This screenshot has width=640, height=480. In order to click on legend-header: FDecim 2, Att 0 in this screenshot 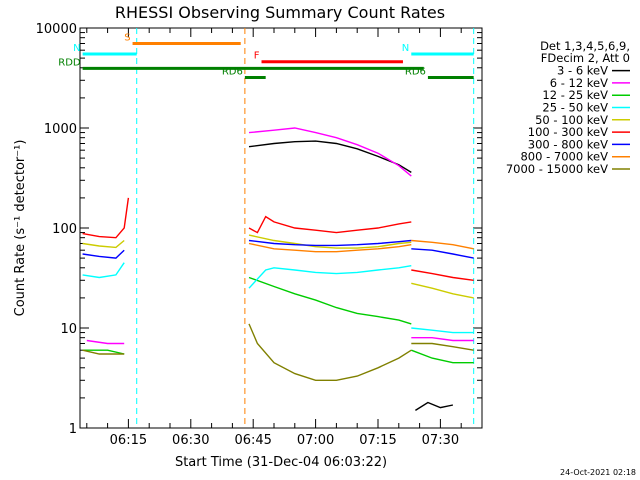, I will do `click(585, 58)`.